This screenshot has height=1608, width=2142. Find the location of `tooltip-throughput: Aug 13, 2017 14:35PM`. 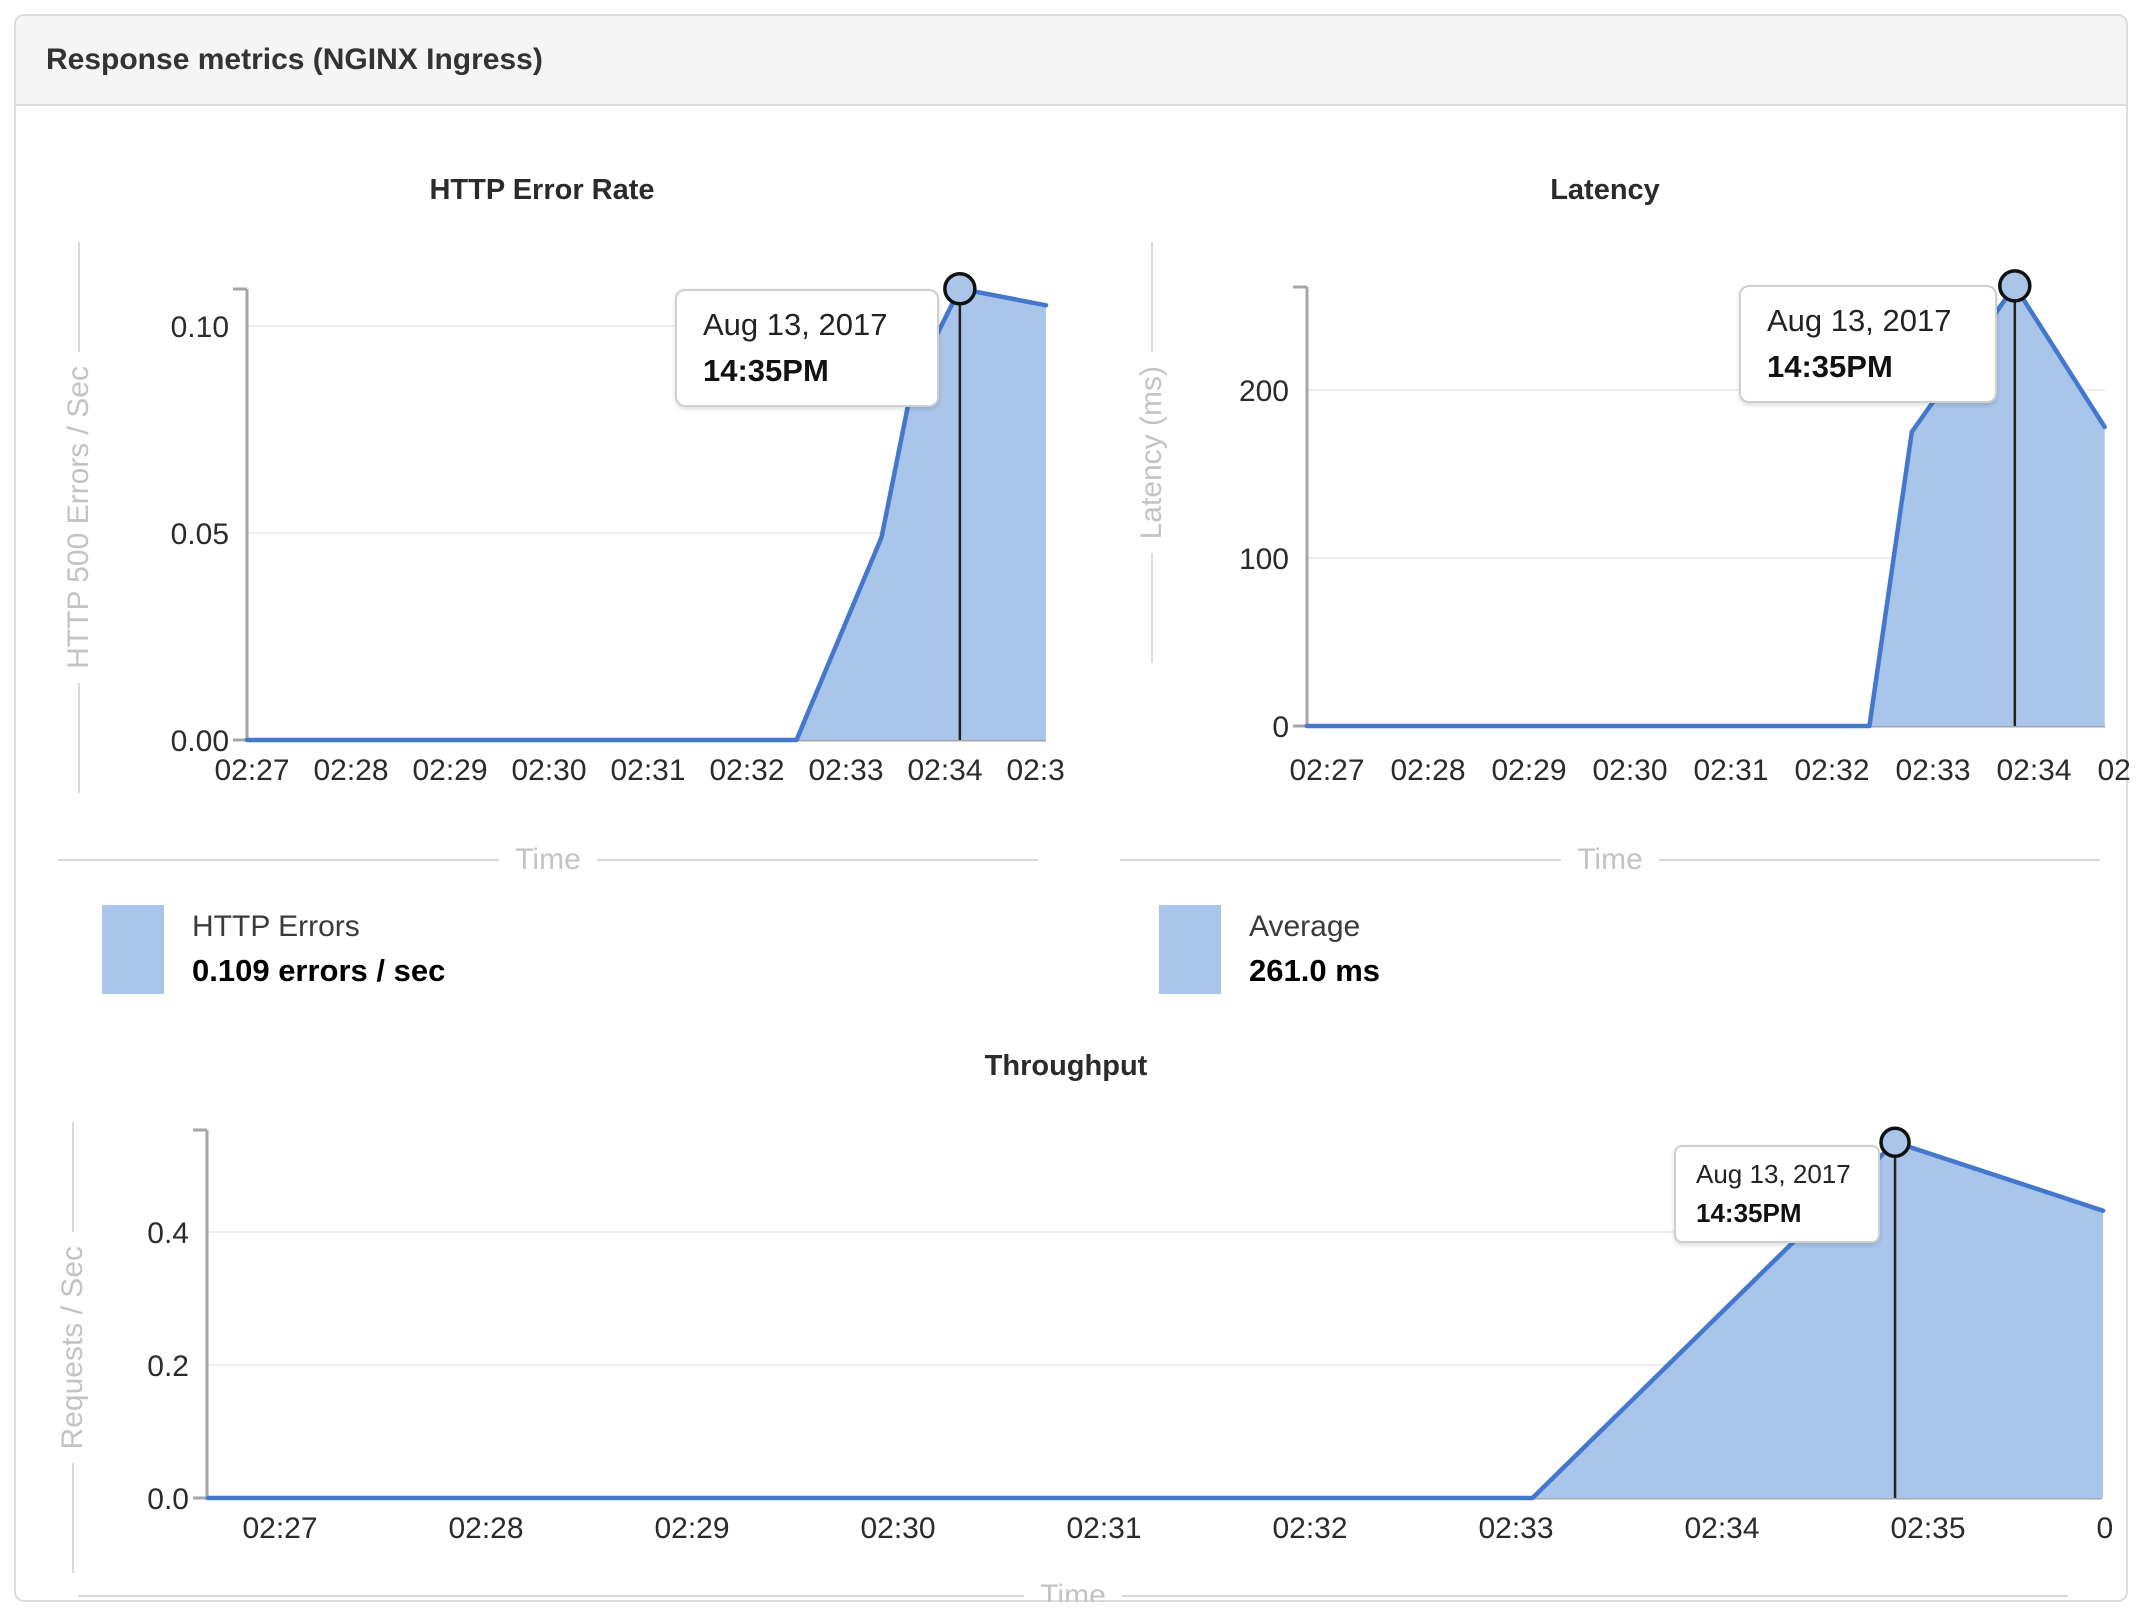

tooltip-throughput: Aug 13, 2017 14:35PM is located at coordinates (1777, 1194).